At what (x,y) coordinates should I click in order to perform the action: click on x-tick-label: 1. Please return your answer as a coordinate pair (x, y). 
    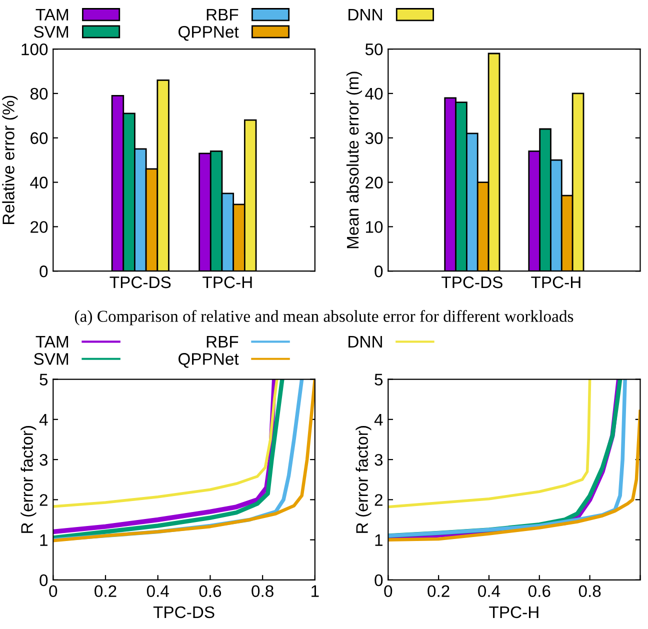
    Looking at the image, I should click on (315, 591).